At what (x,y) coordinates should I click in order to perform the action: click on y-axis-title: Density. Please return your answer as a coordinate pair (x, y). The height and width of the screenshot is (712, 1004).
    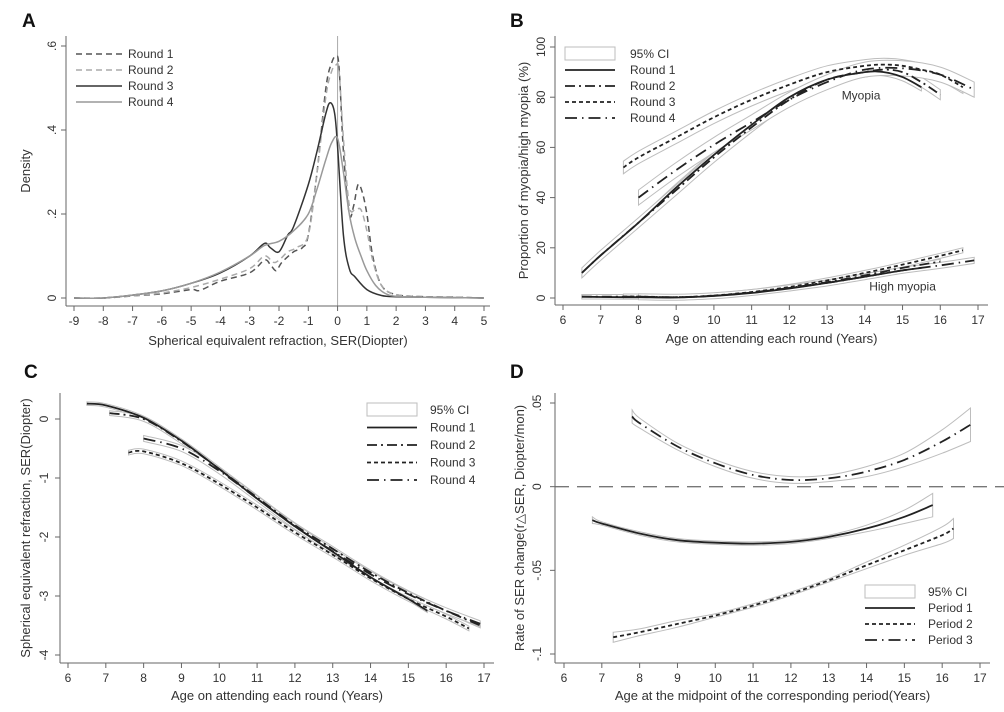
    Looking at the image, I should click on (25, 171).